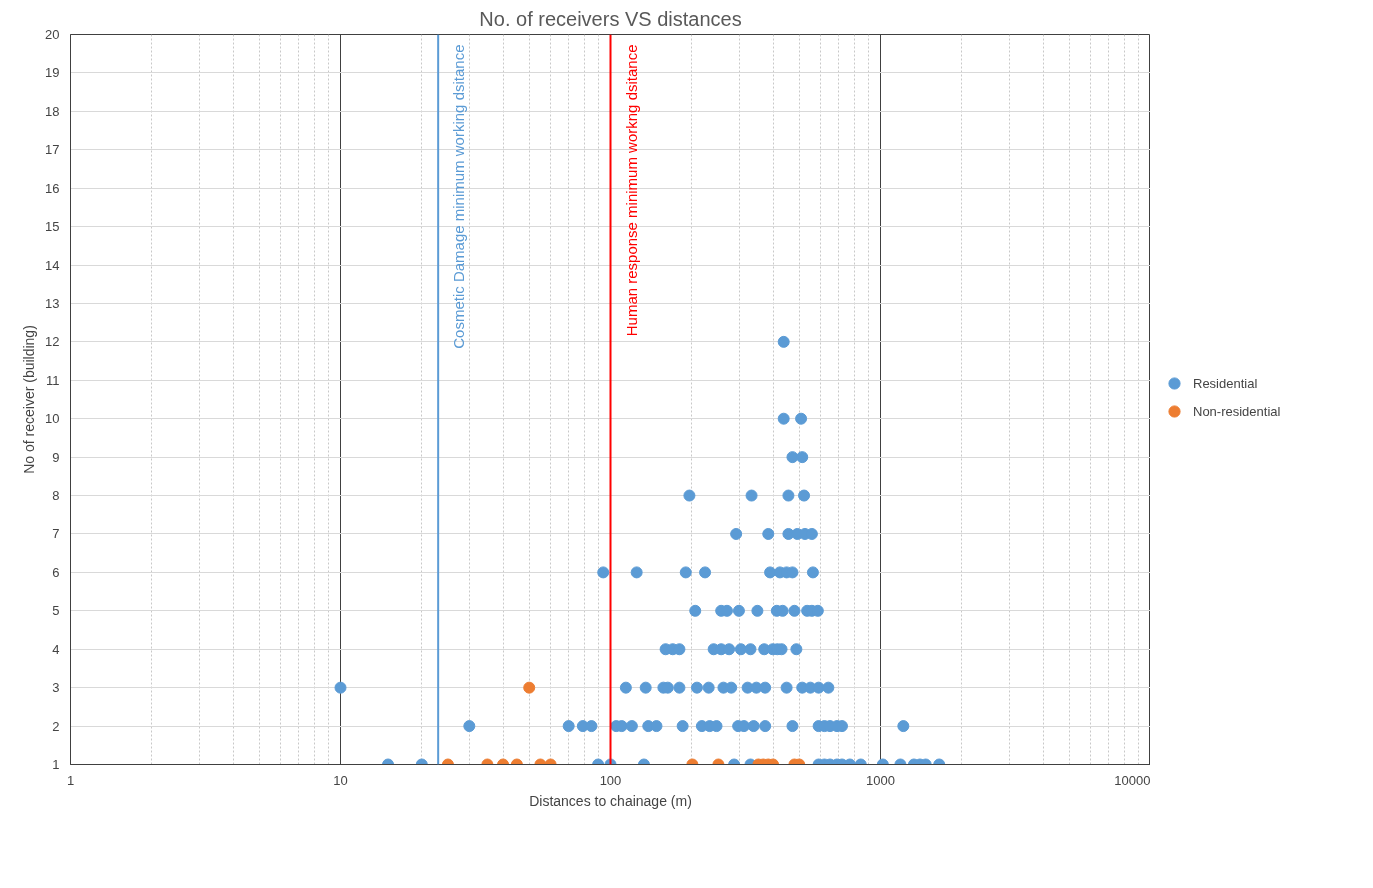 This screenshot has height=888, width=1373. I want to click on y-tick-label: 13, so click(52, 303).